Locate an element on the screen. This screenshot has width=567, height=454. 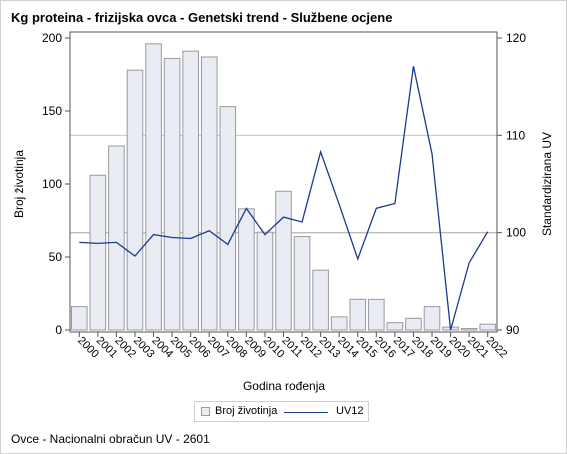
y2-axis-ticks: 90 100 110 120 is located at coordinates (511, 184).